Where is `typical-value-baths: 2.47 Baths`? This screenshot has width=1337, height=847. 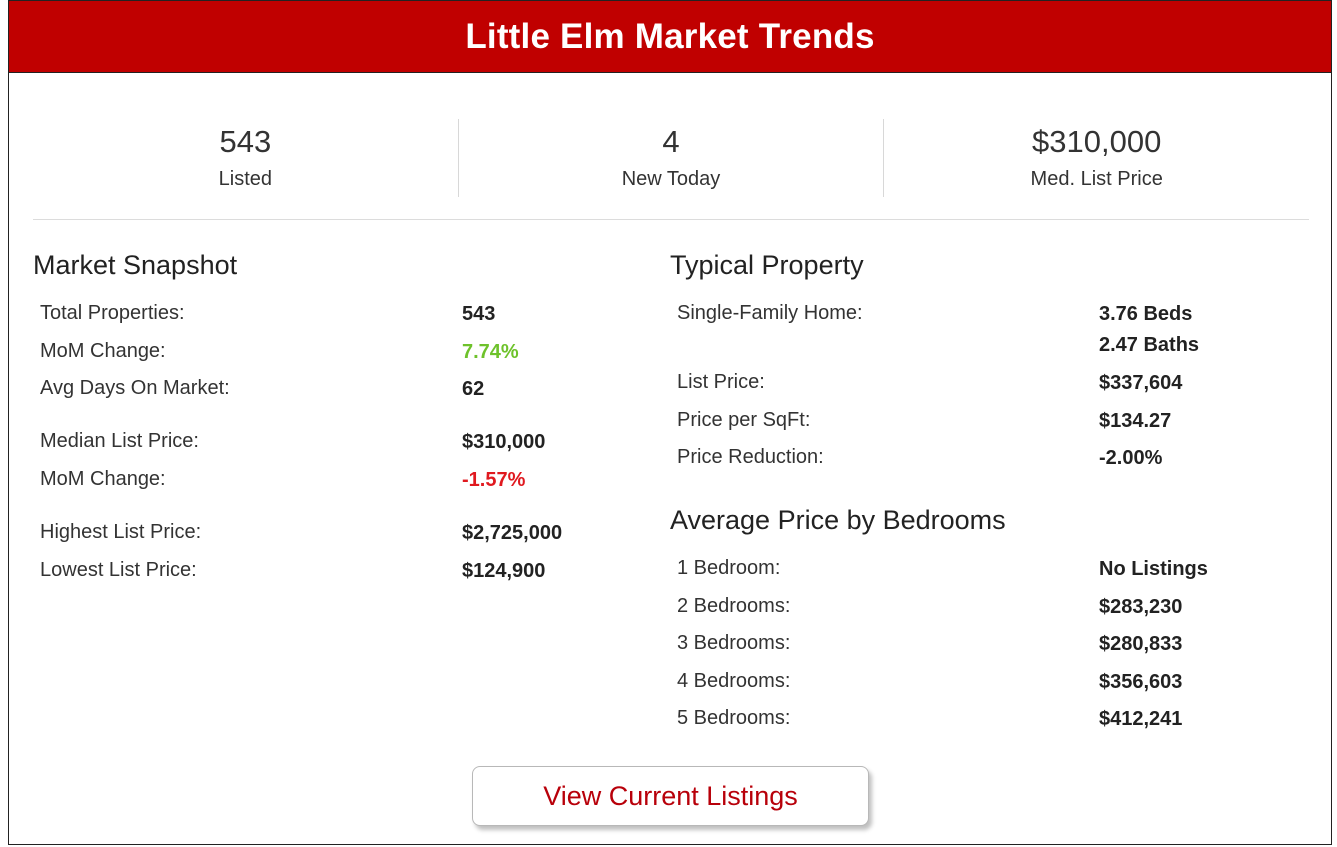 typical-value-baths: 2.47 Baths is located at coordinates (1149, 345).